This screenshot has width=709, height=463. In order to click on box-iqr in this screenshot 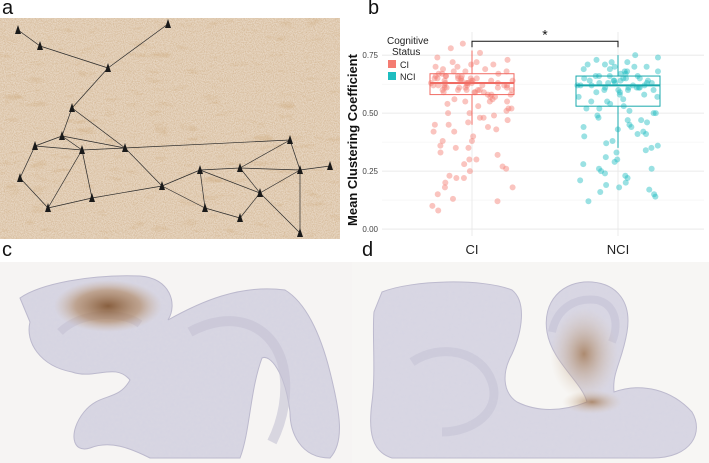, I will do `click(618, 91)`.